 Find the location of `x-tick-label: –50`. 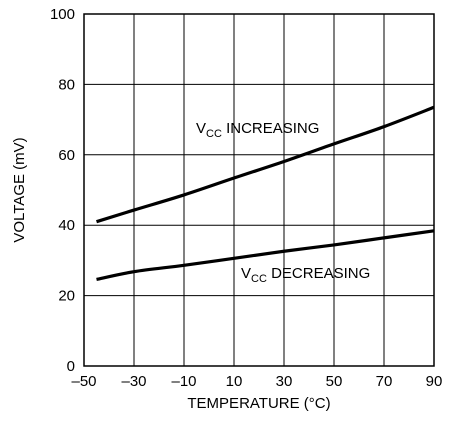

x-tick-label: –50 is located at coordinates (83, 381).